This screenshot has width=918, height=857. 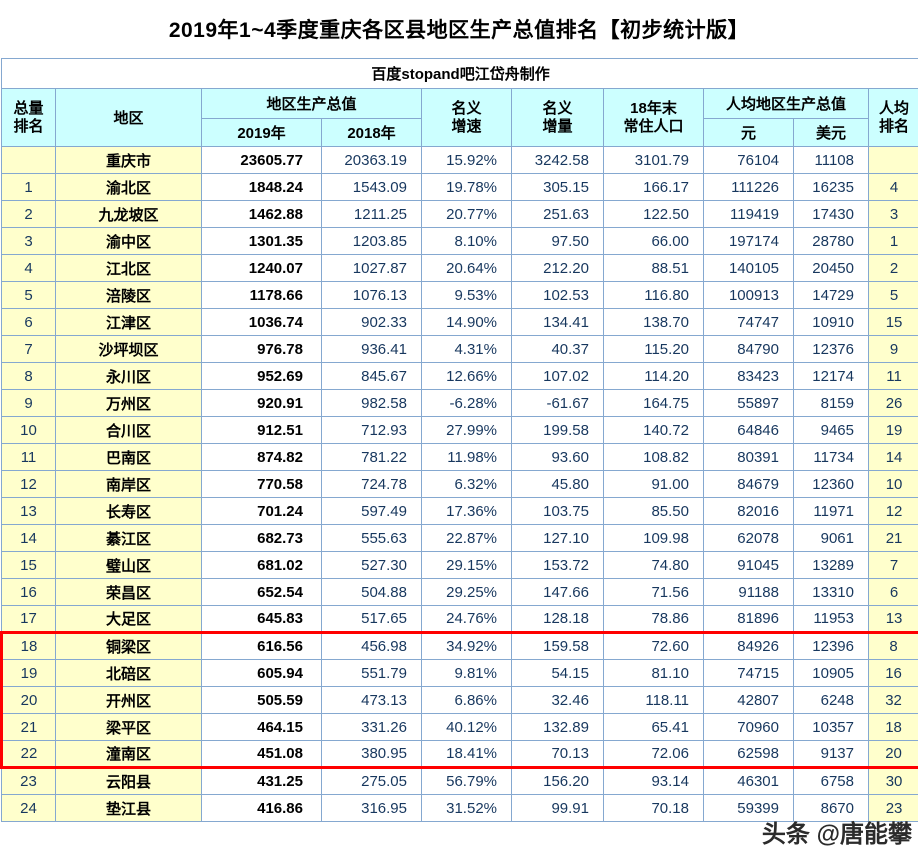 What do you see at coordinates (261, 538) in the screenshot?
I see `cell-gdp-2019: 682.73` at bounding box center [261, 538].